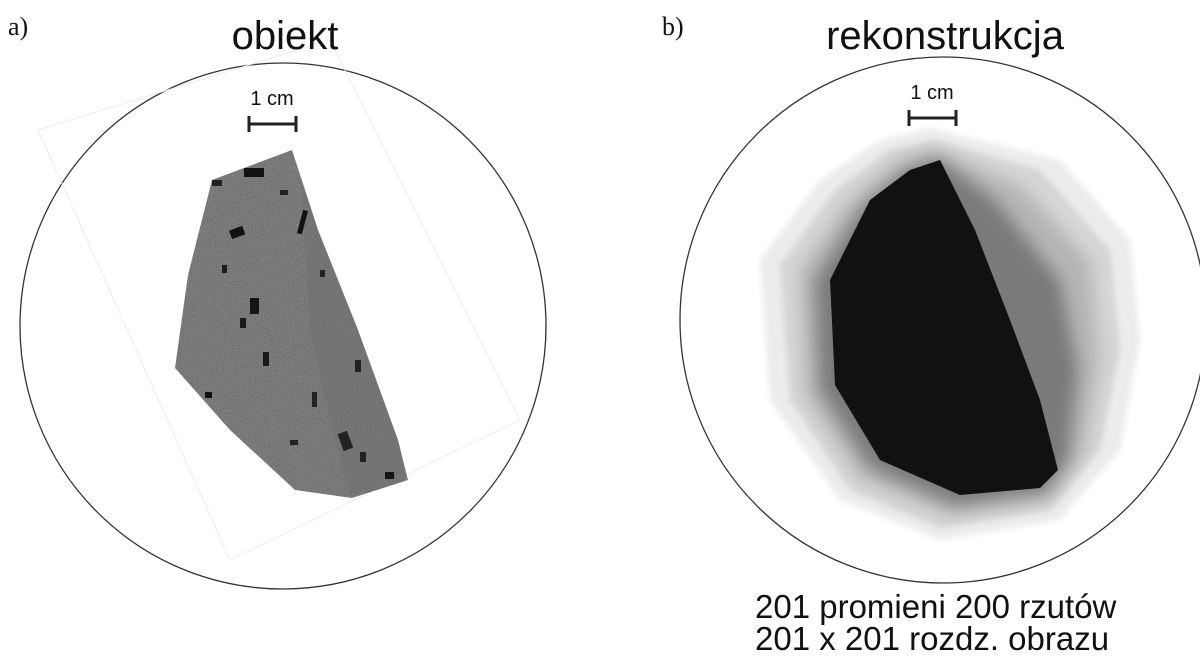  Describe the element at coordinates (945, 36) in the screenshot. I see `panel-b-title: rekonstrukcja` at that location.